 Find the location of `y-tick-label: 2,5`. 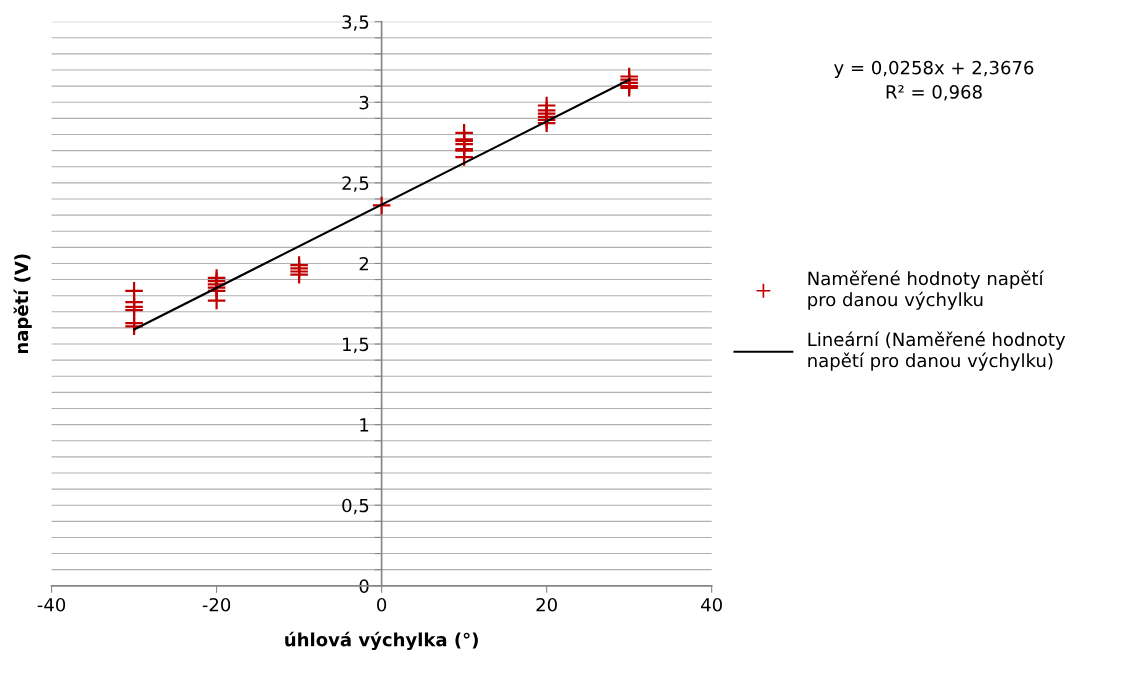

y-tick-label: 2,5 is located at coordinates (355, 184).